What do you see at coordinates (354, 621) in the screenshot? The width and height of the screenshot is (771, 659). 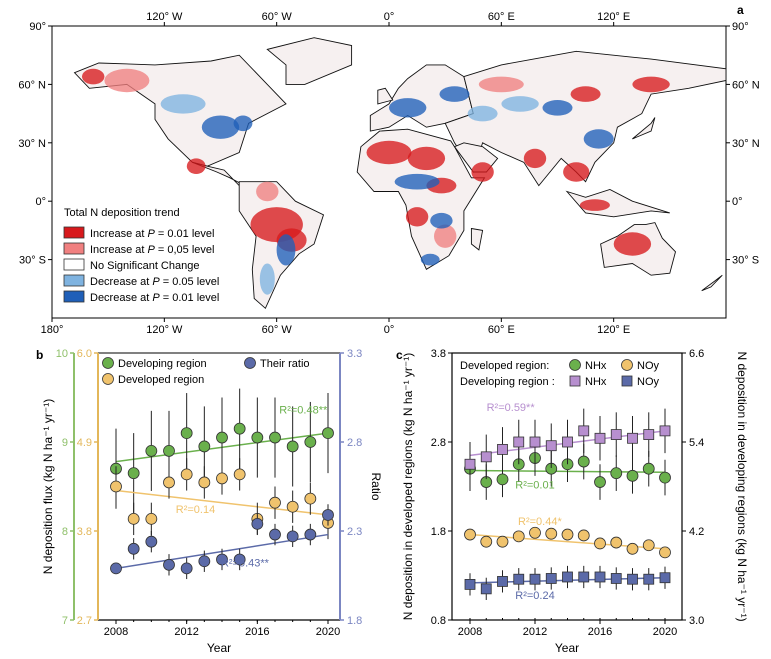 I see `y-tick-label-ratio: 1.8` at bounding box center [354, 621].